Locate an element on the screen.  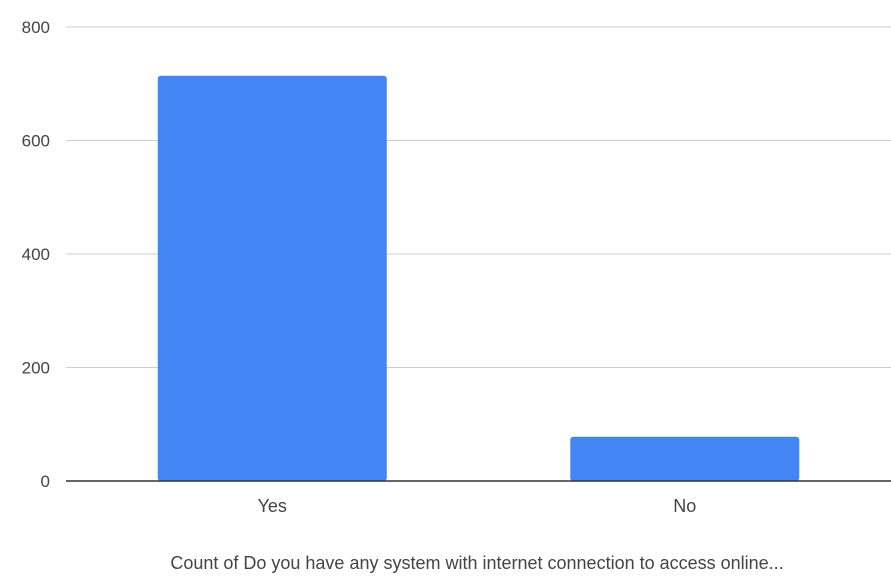
x-tick-label: Yes is located at coordinates (272, 506).